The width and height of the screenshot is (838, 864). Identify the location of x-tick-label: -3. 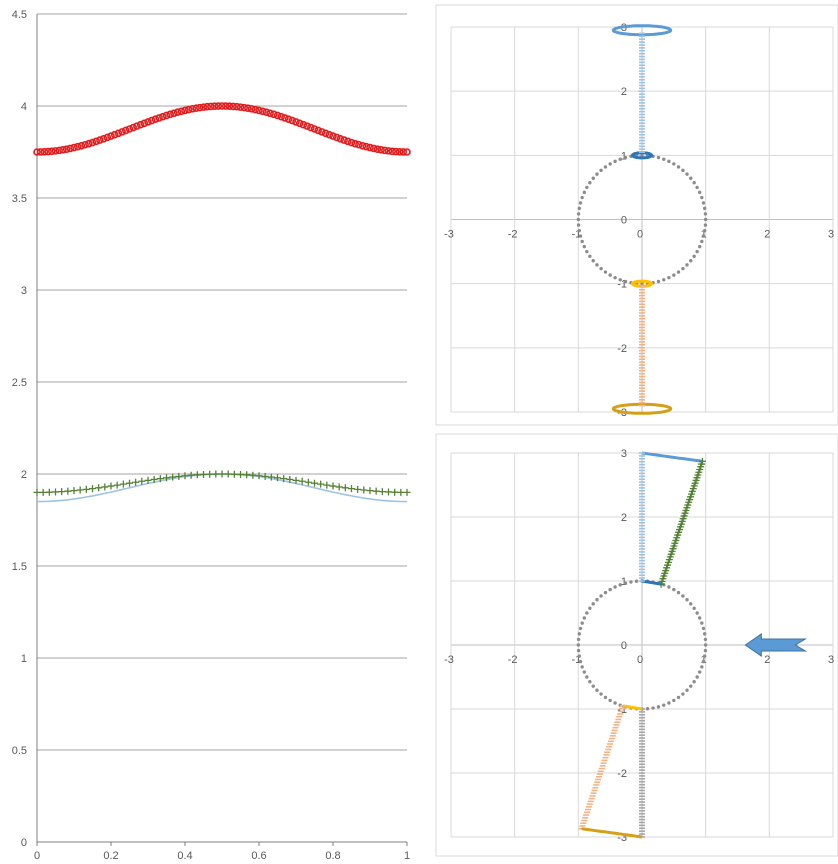
(449, 660).